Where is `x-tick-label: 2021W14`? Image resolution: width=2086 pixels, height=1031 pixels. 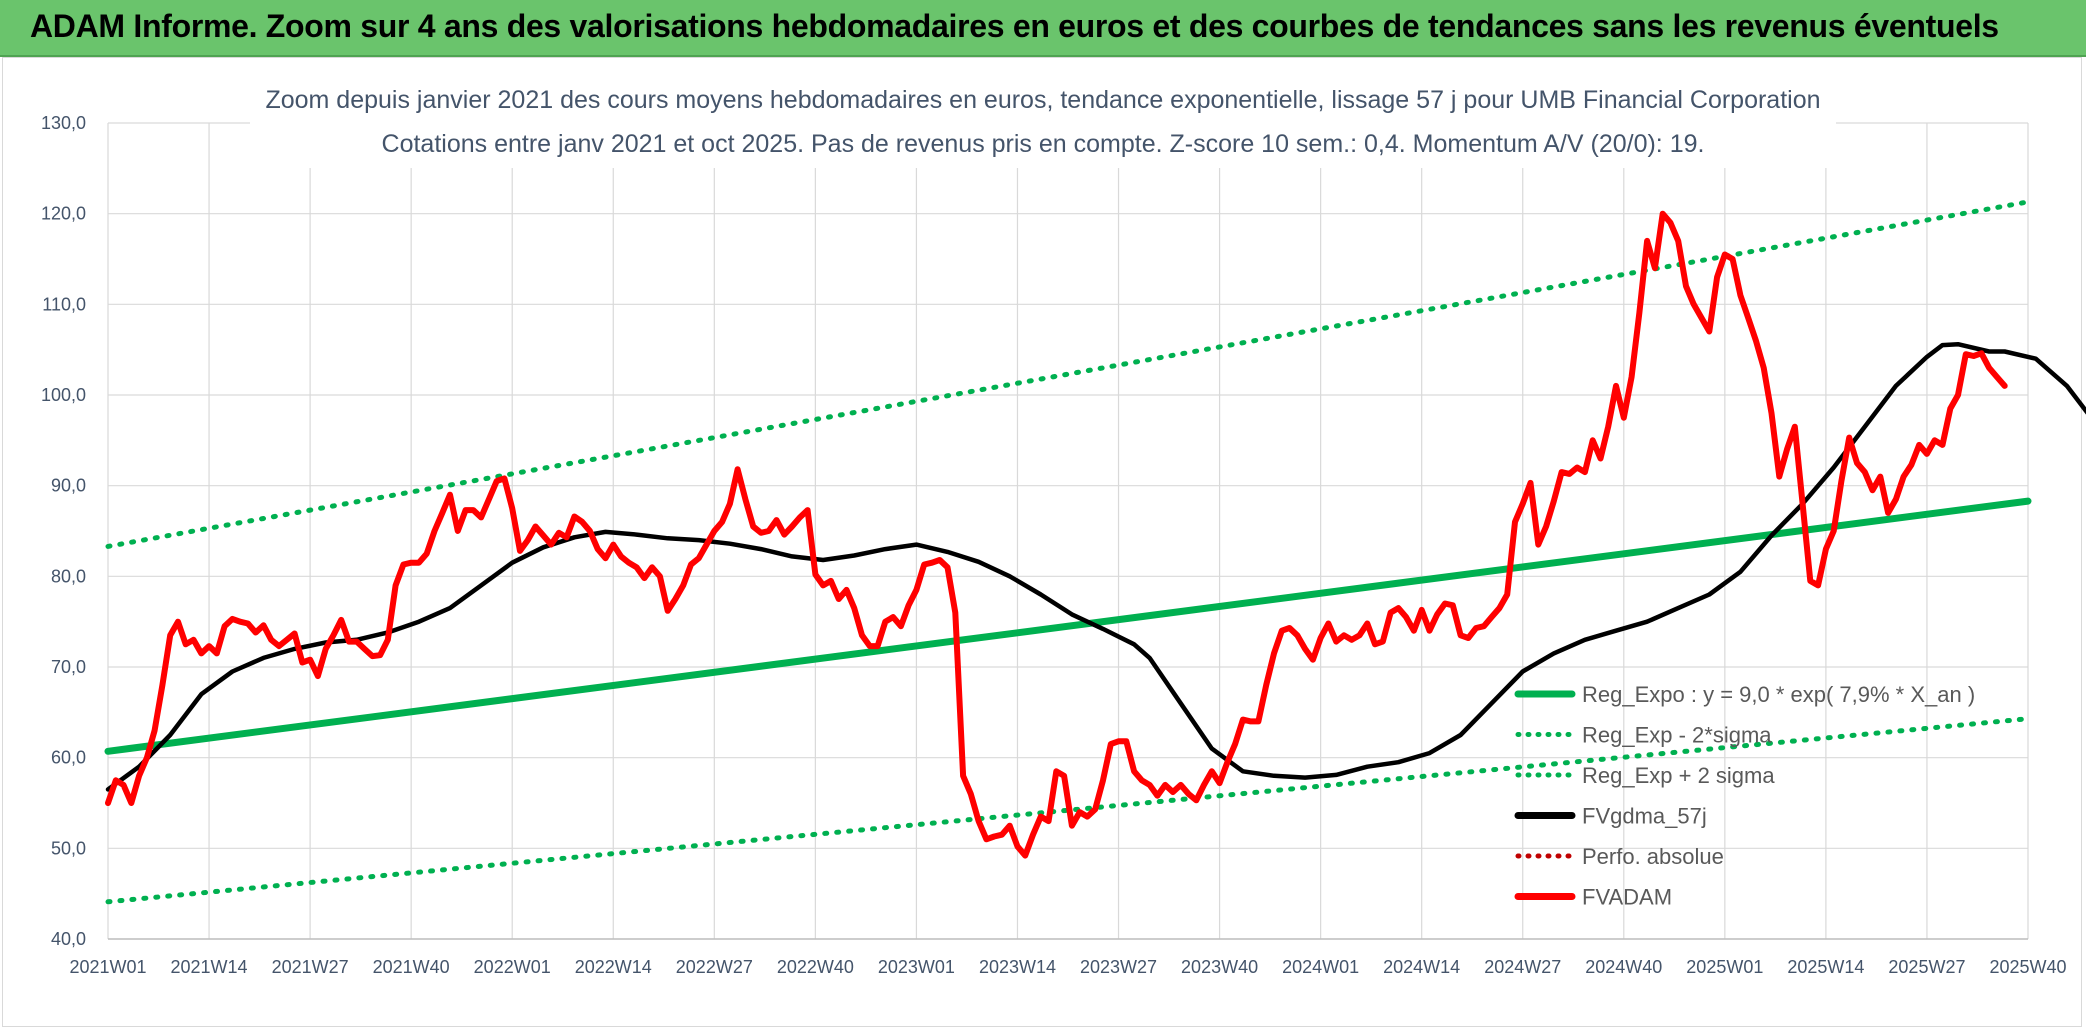 x-tick-label: 2021W14 is located at coordinates (209, 967).